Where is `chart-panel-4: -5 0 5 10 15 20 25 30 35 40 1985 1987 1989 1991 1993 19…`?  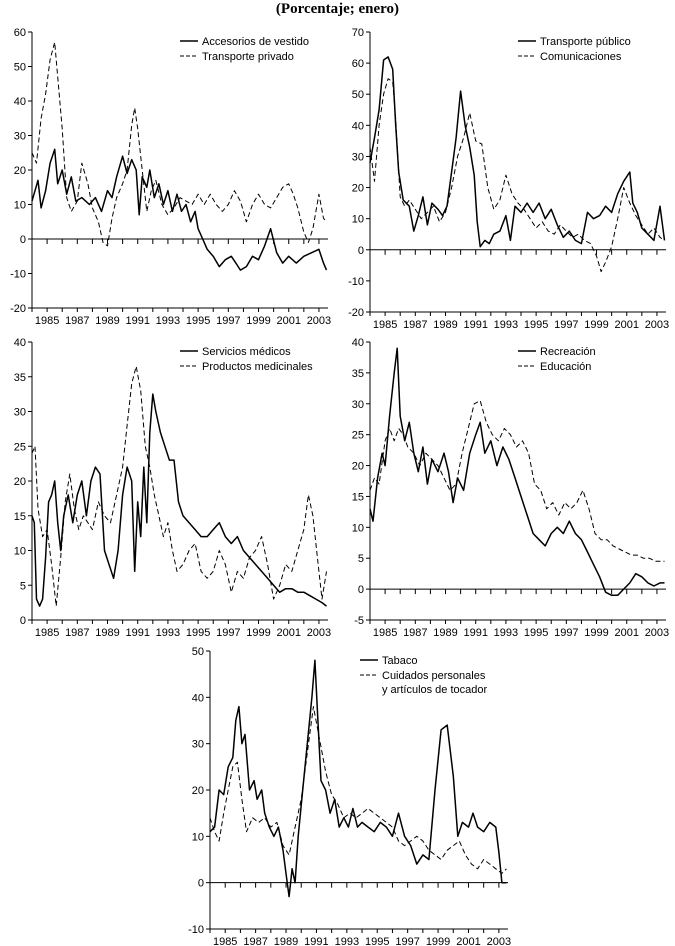
chart-panel-4: -5 0 5 10 15 20 25 30 35 40 1985 1987 1989 1991 1993 19… is located at coordinates (510, 488).